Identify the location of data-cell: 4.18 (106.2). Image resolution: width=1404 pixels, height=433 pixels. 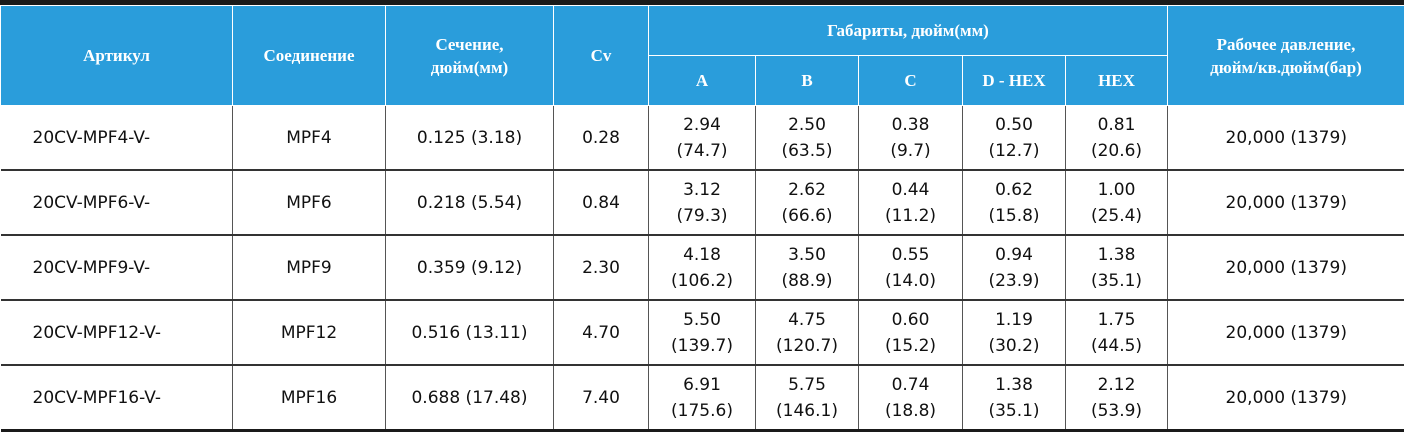
(702, 268).